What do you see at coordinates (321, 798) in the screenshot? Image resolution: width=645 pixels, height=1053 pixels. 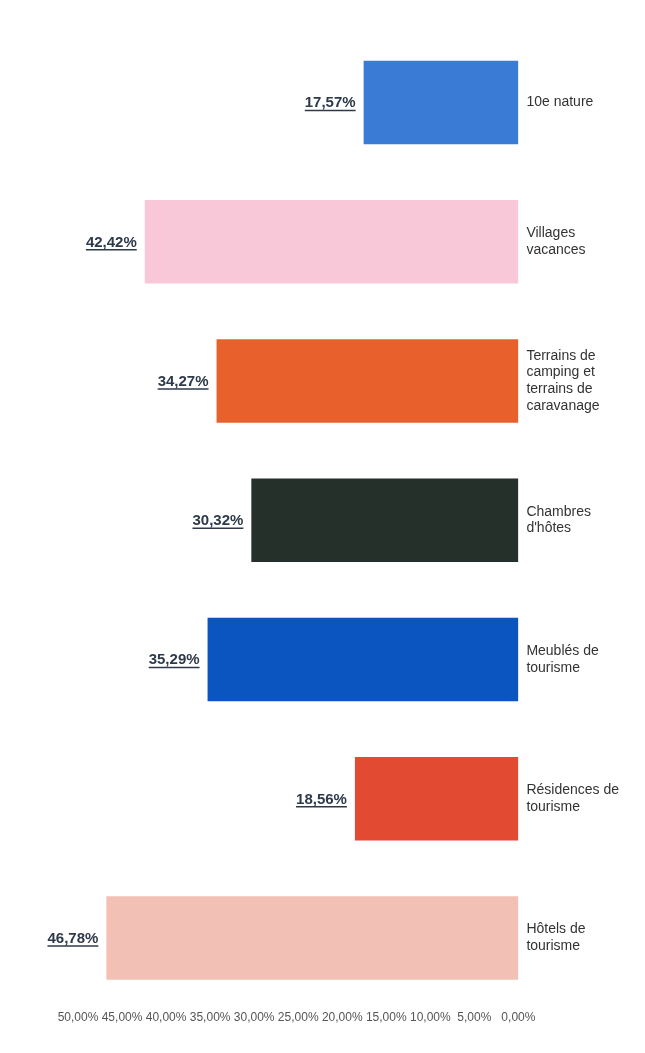 I see `data-label: 18,56%` at bounding box center [321, 798].